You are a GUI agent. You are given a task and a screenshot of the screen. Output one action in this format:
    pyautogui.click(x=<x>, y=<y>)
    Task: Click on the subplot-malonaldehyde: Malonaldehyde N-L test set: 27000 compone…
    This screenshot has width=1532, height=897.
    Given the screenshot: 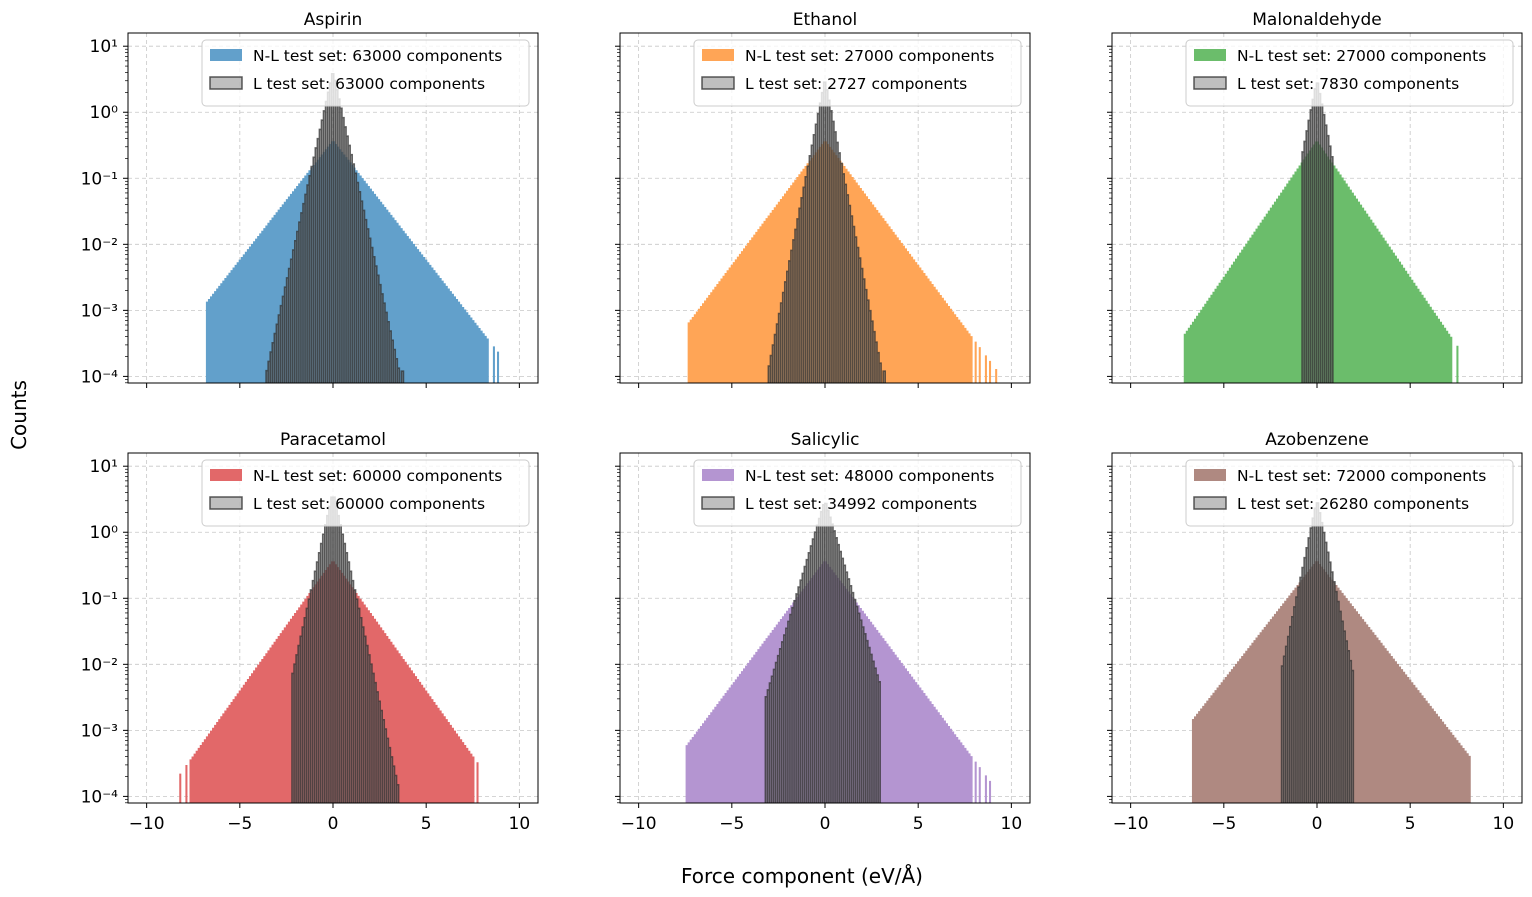 What is the action you would take?
    pyautogui.click(x=1315, y=199)
    